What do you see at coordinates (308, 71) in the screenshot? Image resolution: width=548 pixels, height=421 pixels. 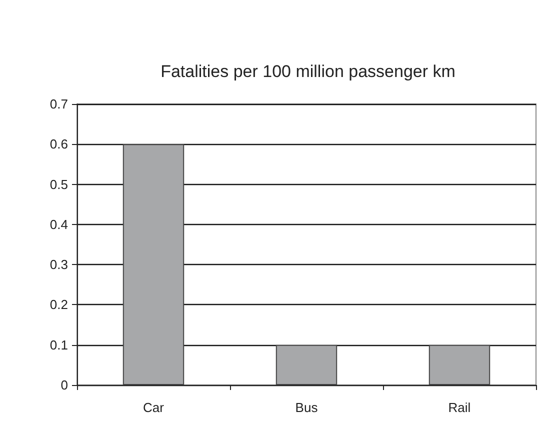 I see `chart-title: Fatalities per 100 million passenger km` at bounding box center [308, 71].